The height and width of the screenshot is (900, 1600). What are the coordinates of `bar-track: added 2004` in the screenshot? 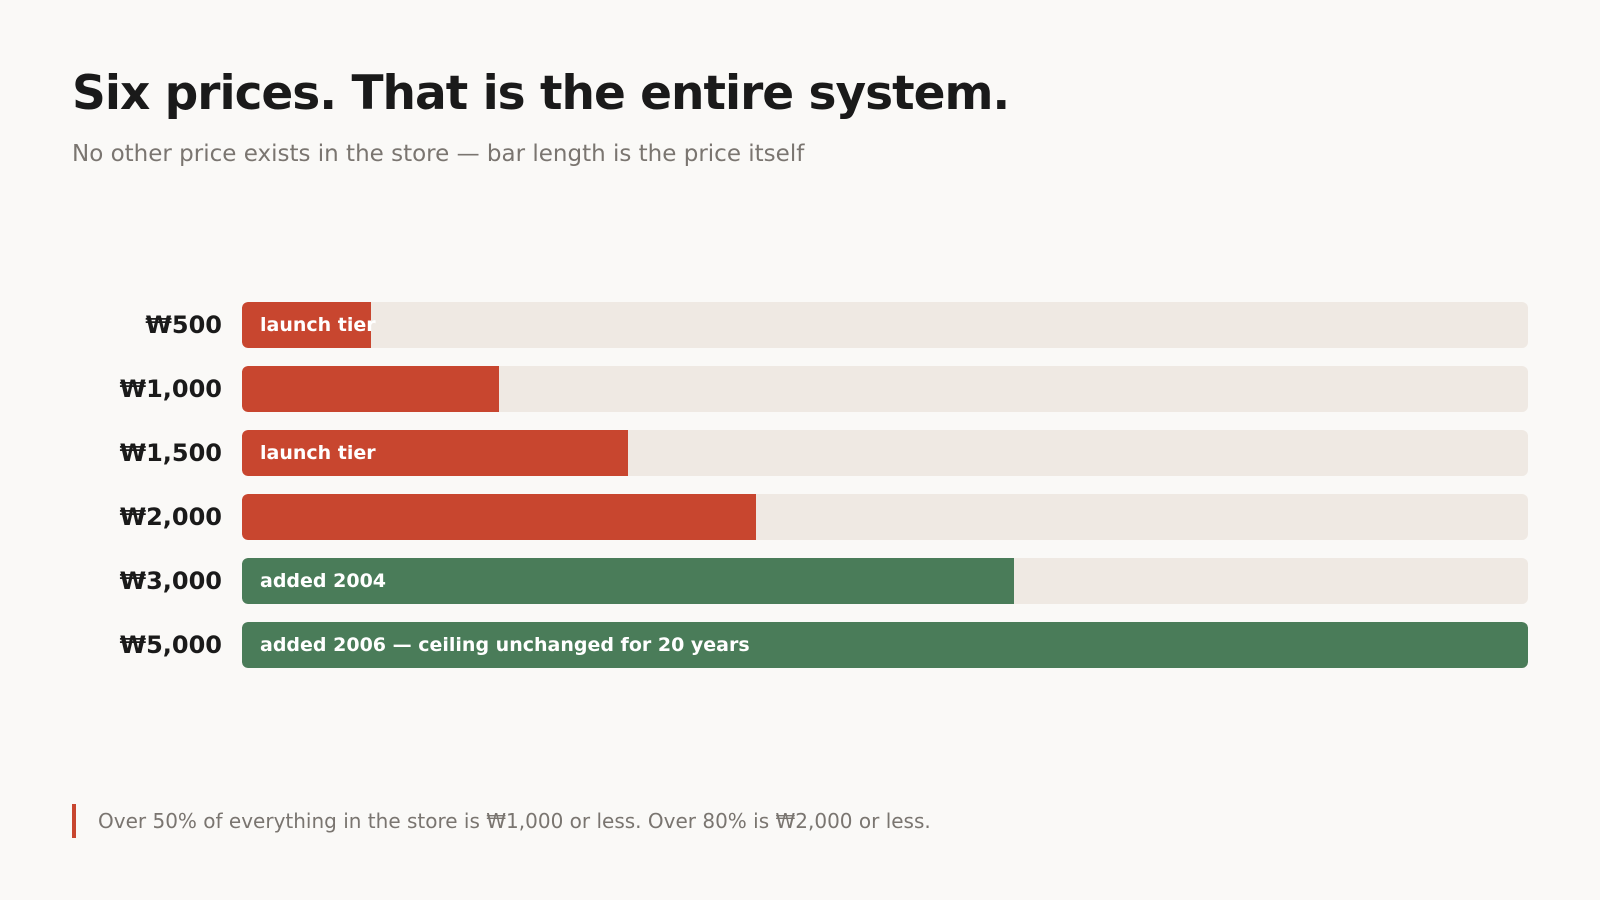 It's located at (885, 581).